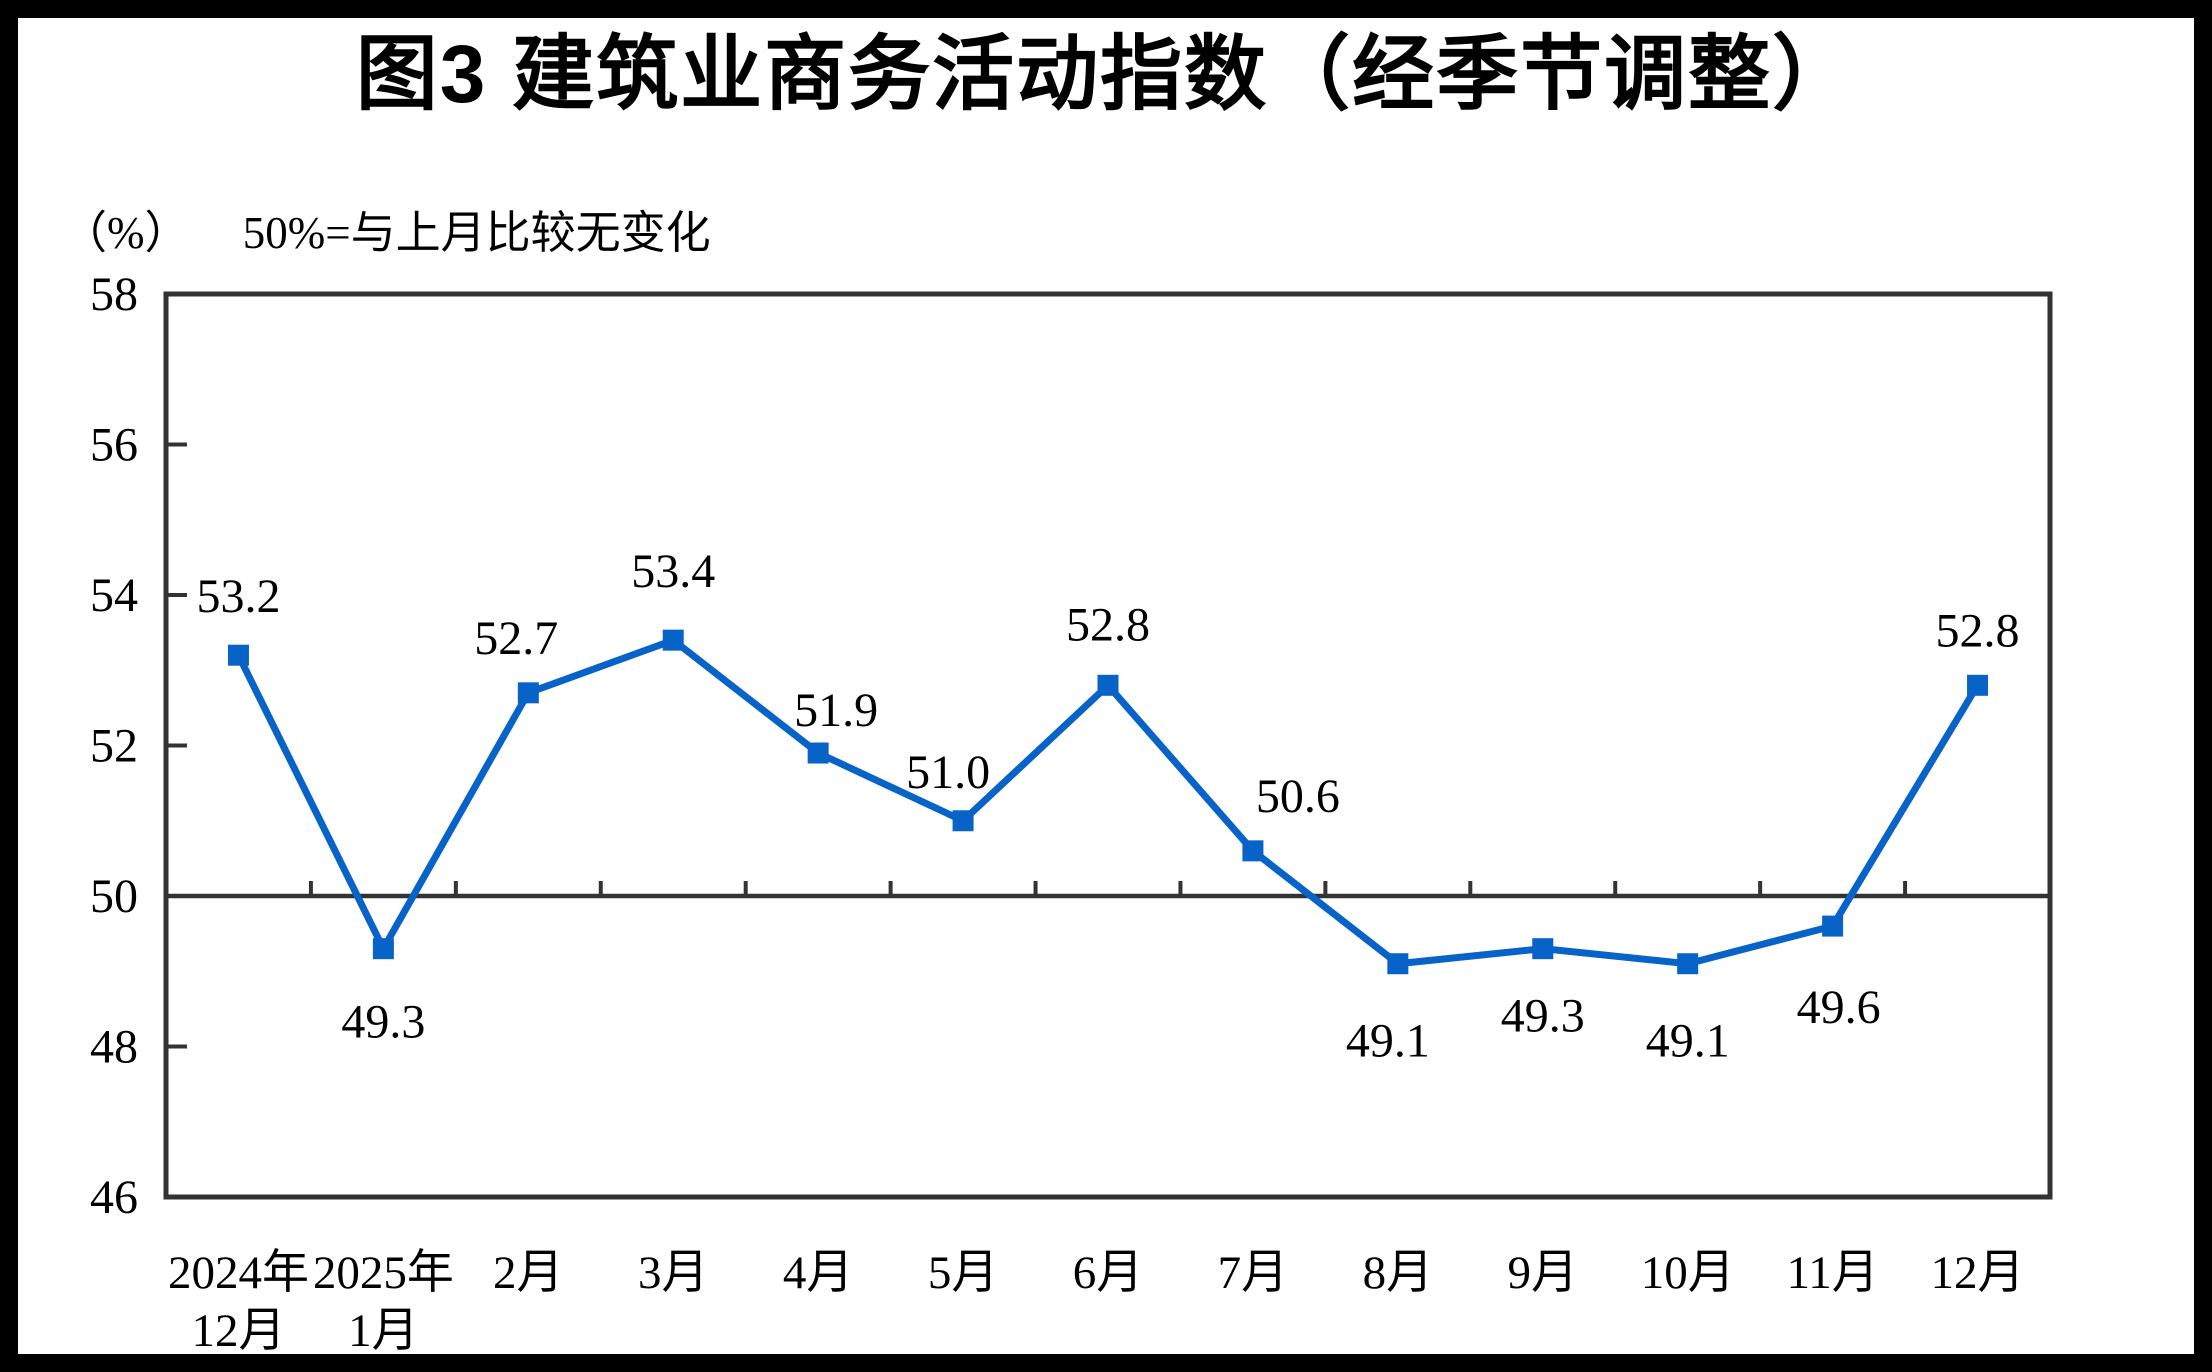 The height and width of the screenshot is (1372, 2212). I want to click on chart-subtitle: （%） 50%=与上月比较无变化, so click(386, 228).